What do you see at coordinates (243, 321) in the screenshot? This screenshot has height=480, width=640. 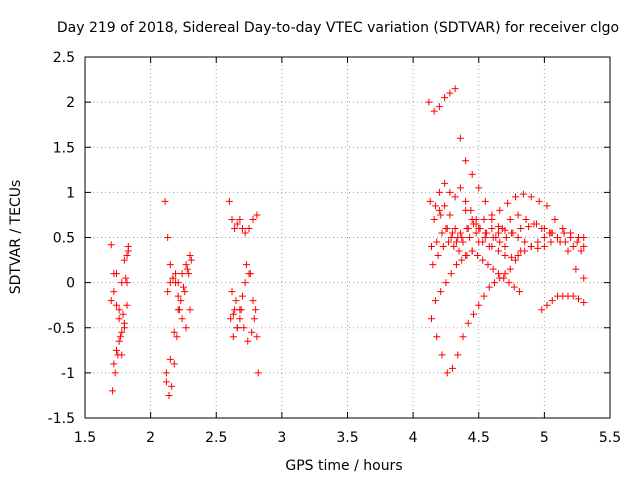 I see `series-track-3c` at bounding box center [243, 321].